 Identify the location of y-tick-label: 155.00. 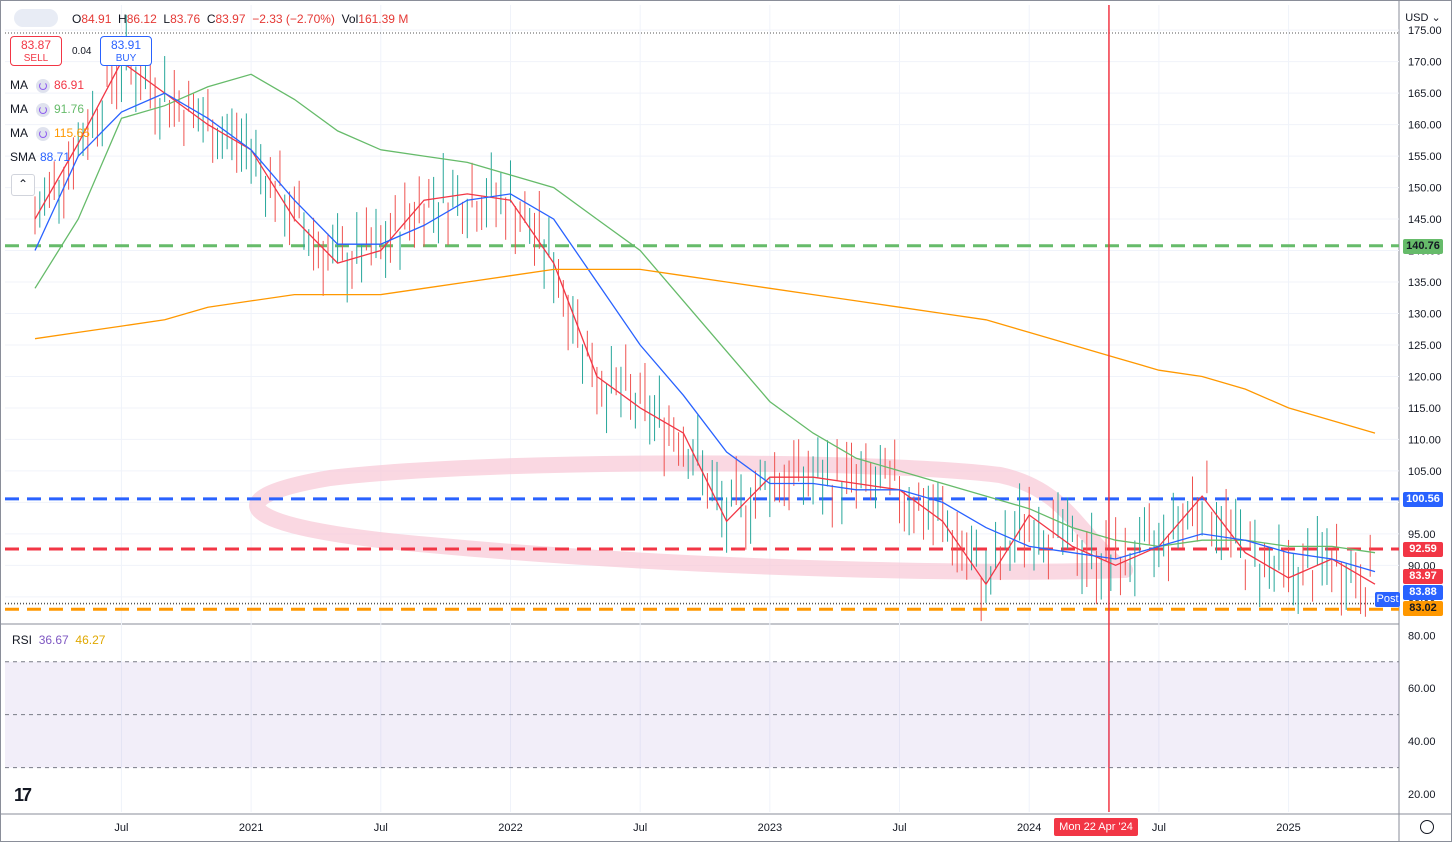
(1425, 157).